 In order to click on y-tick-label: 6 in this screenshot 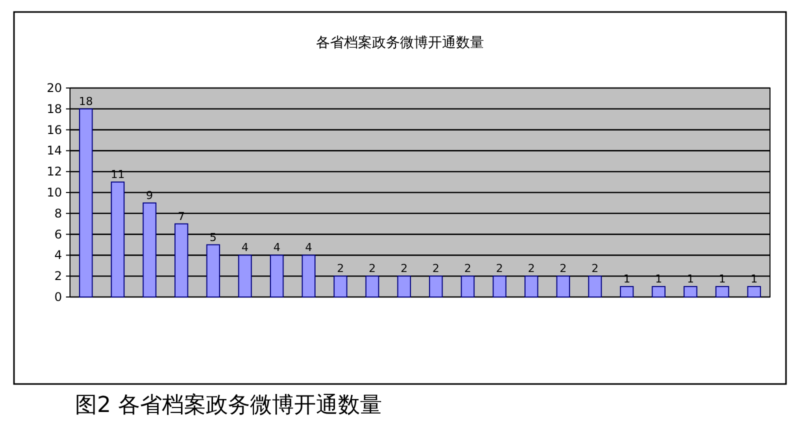, I will do `click(58, 234)`.